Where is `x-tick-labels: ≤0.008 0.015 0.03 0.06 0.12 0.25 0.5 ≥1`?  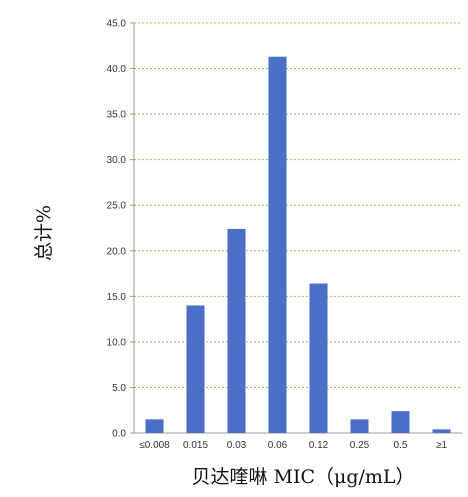 x-tick-labels: ≤0.008 0.015 0.03 0.06 0.12 0.25 0.5 ≥1 is located at coordinates (293, 445).